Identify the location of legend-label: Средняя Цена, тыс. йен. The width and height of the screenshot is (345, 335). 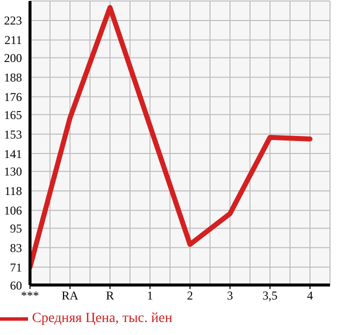
(102, 318).